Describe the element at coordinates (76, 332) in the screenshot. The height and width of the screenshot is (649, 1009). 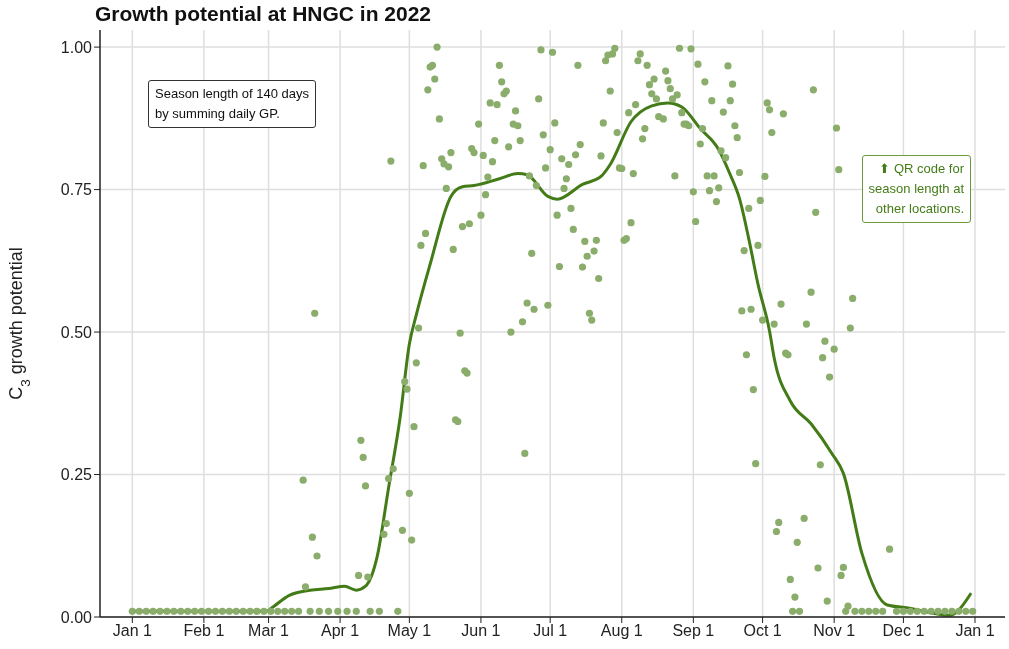
I see `y-tick-label: 0.50` at that location.